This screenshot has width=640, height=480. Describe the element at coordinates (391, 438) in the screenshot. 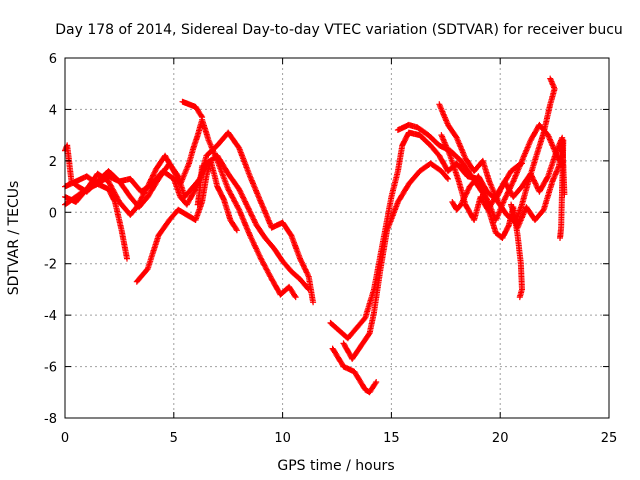

I see `x-tick-label: 15` at that location.